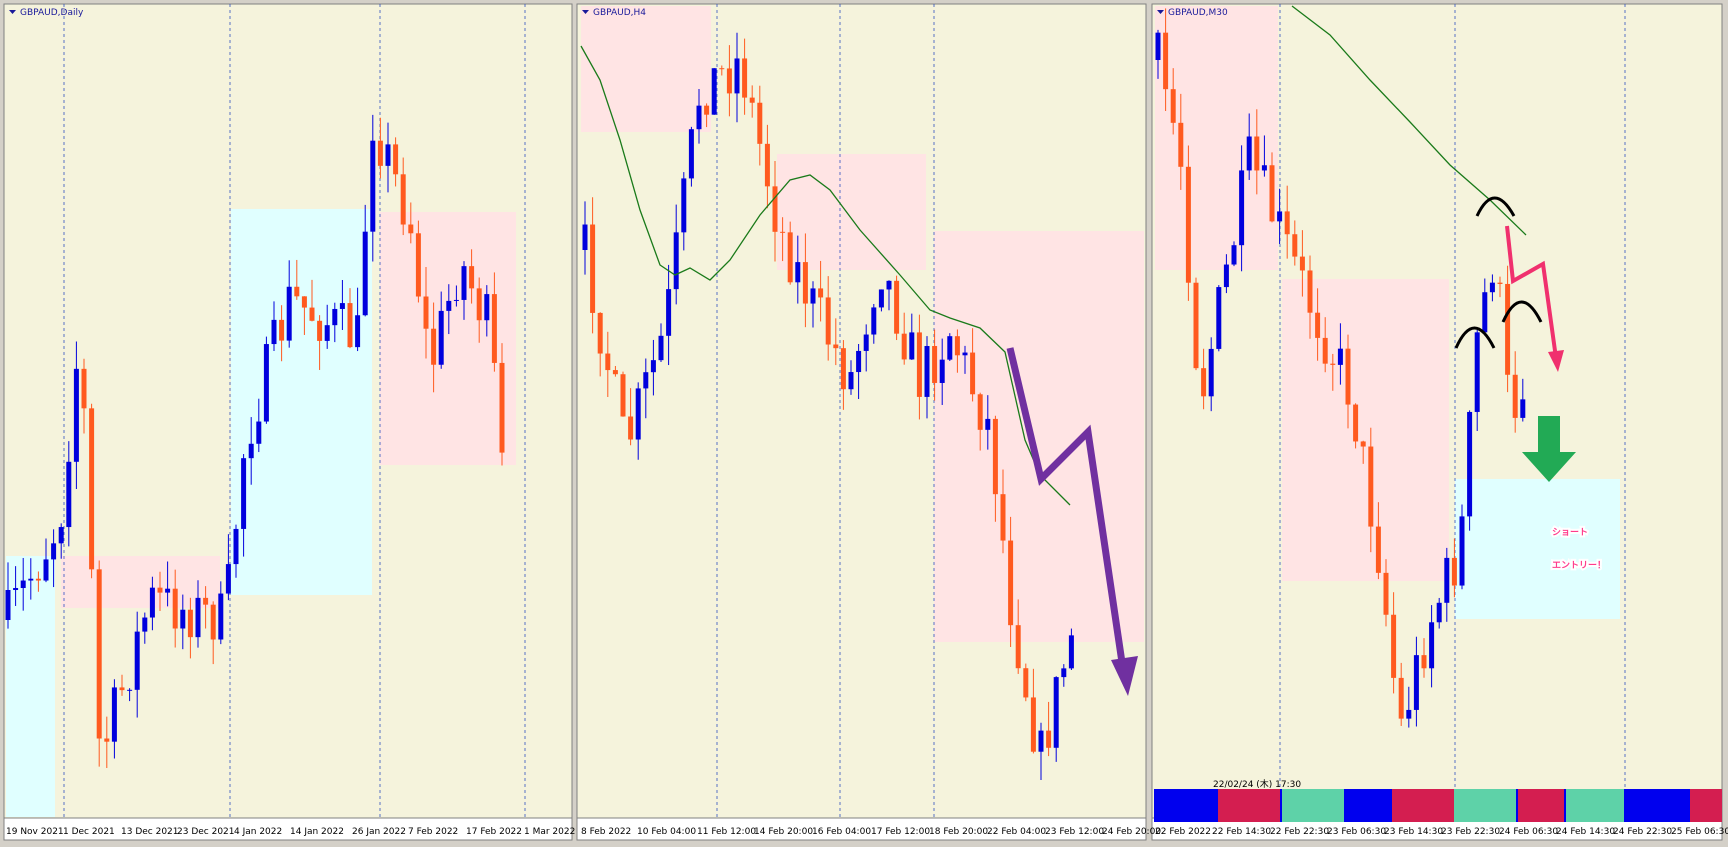 This screenshot has height=847, width=1728. I want to click on peak-mark, so click(1495, 206).